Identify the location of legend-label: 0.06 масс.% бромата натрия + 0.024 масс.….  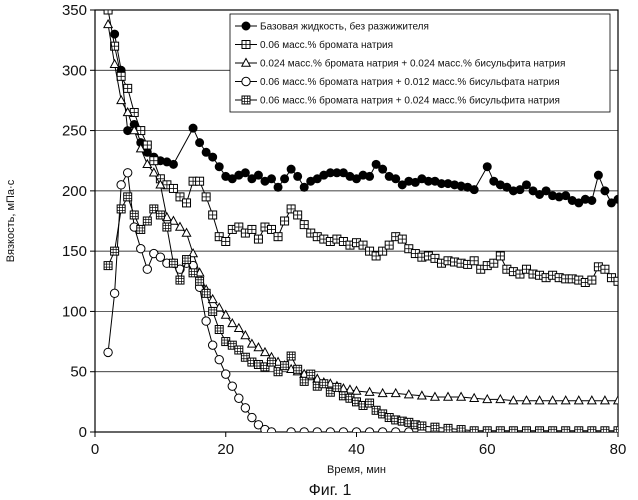
(410, 101).